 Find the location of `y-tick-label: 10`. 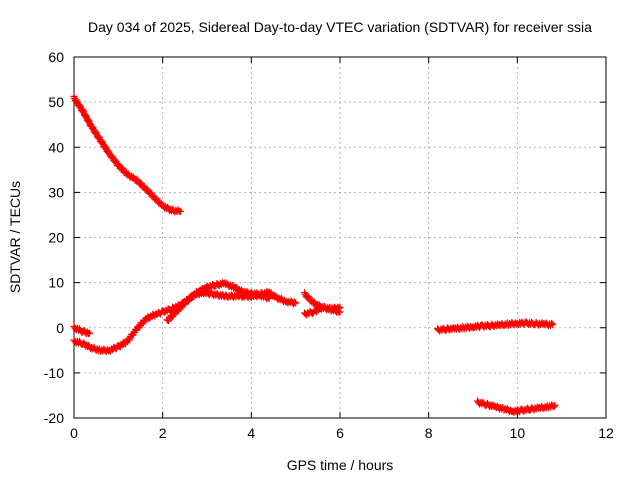

y-tick-label: 10 is located at coordinates (56, 283).